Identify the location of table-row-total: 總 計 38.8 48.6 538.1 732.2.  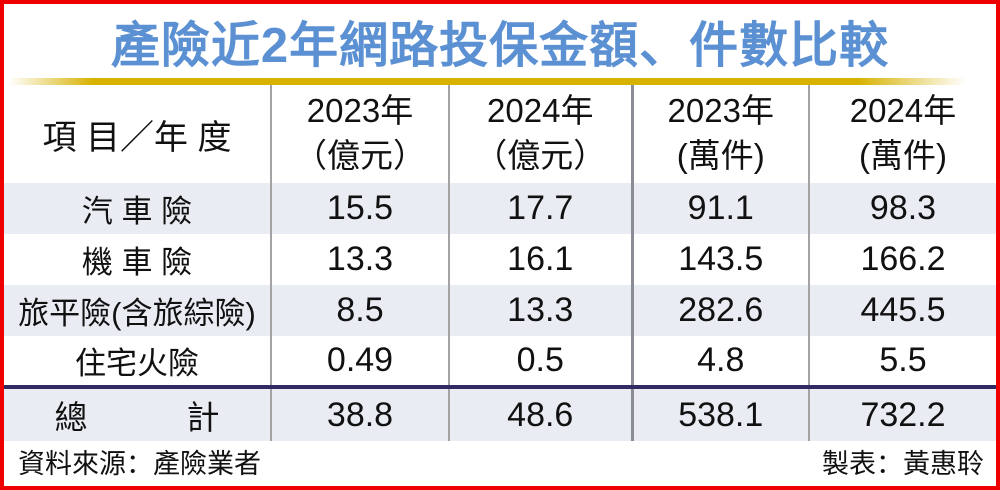
(500, 413).